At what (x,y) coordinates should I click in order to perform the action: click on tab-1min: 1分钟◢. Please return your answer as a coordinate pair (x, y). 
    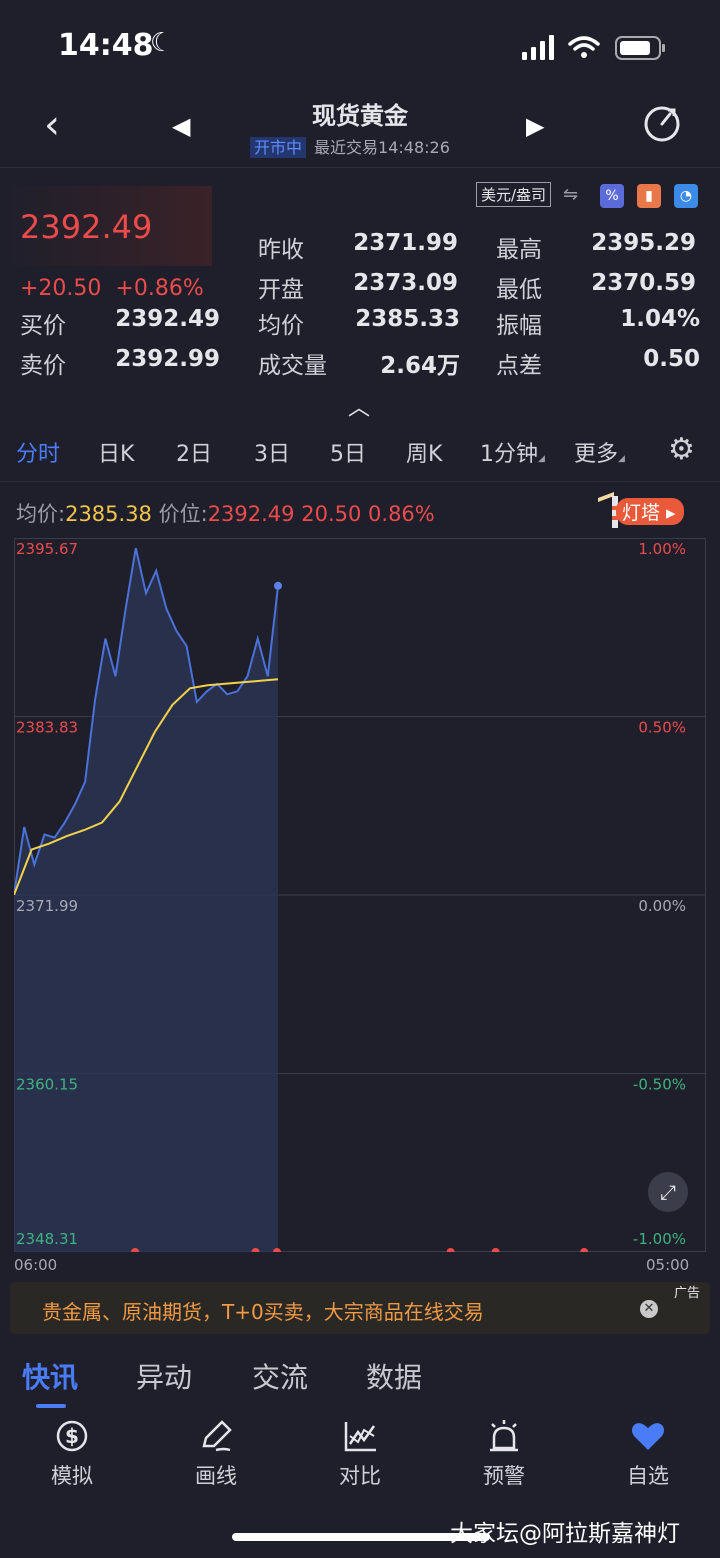
    Looking at the image, I should click on (512, 452).